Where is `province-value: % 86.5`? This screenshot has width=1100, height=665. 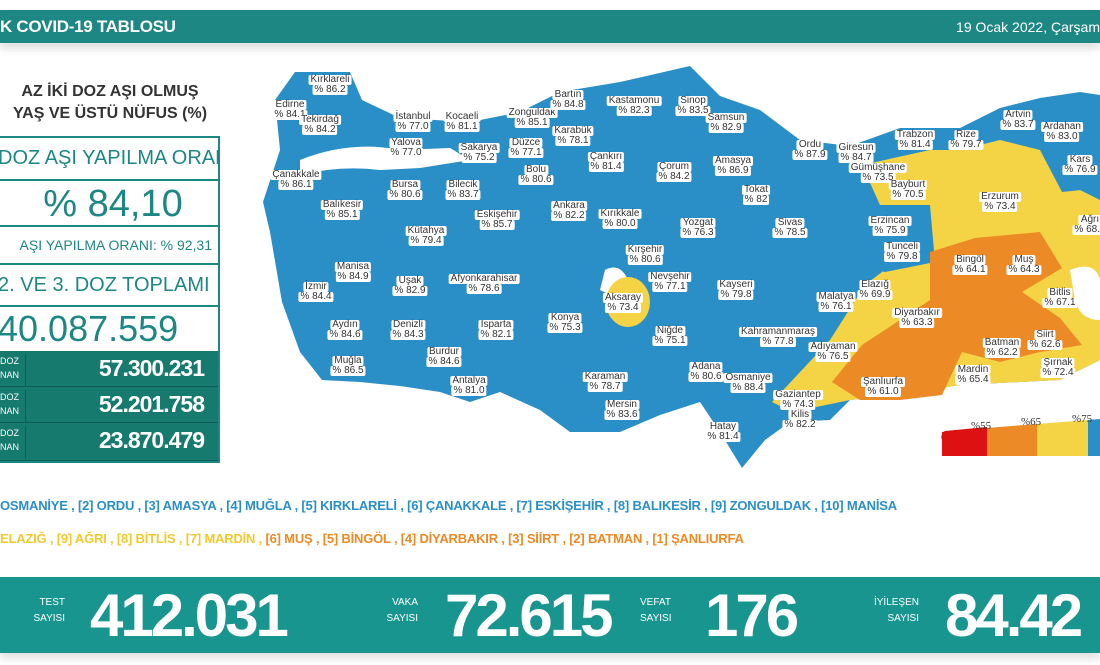 province-value: % 86.5 is located at coordinates (348, 370).